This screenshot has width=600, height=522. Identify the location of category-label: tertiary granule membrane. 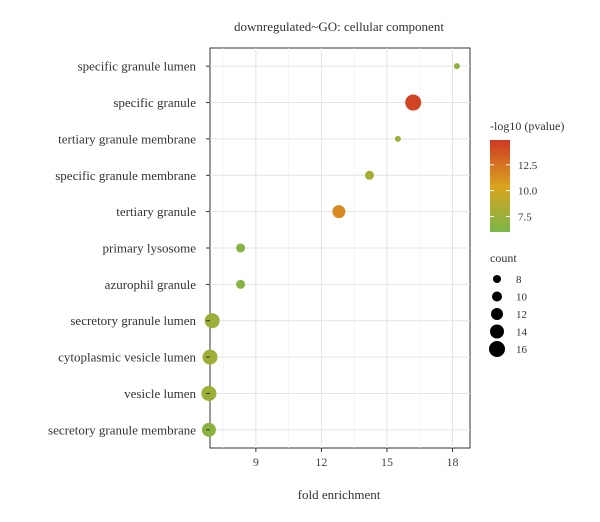
(127, 138).